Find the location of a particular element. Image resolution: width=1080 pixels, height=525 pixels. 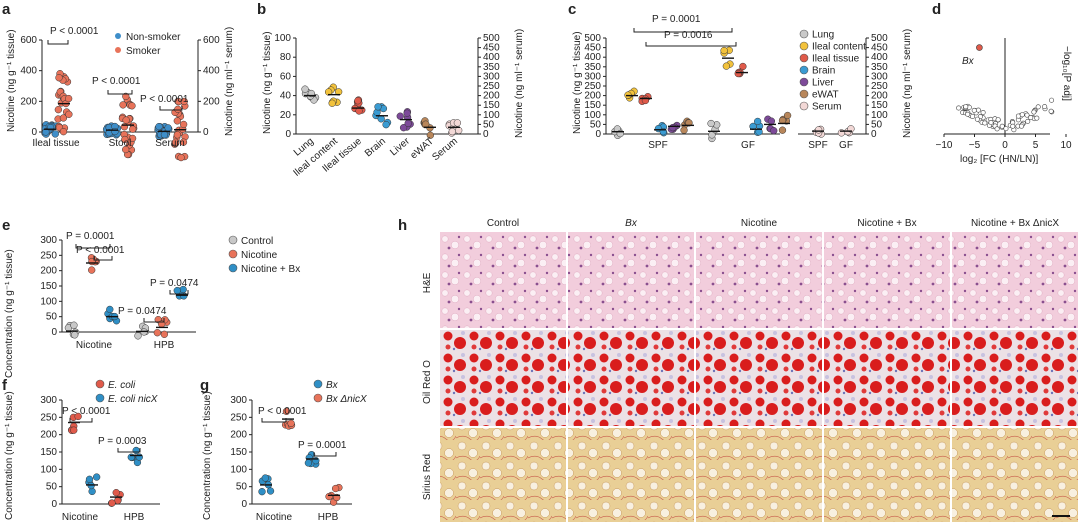

a-yleft-ticklabel-2: 400 is located at coordinates (28, 71).